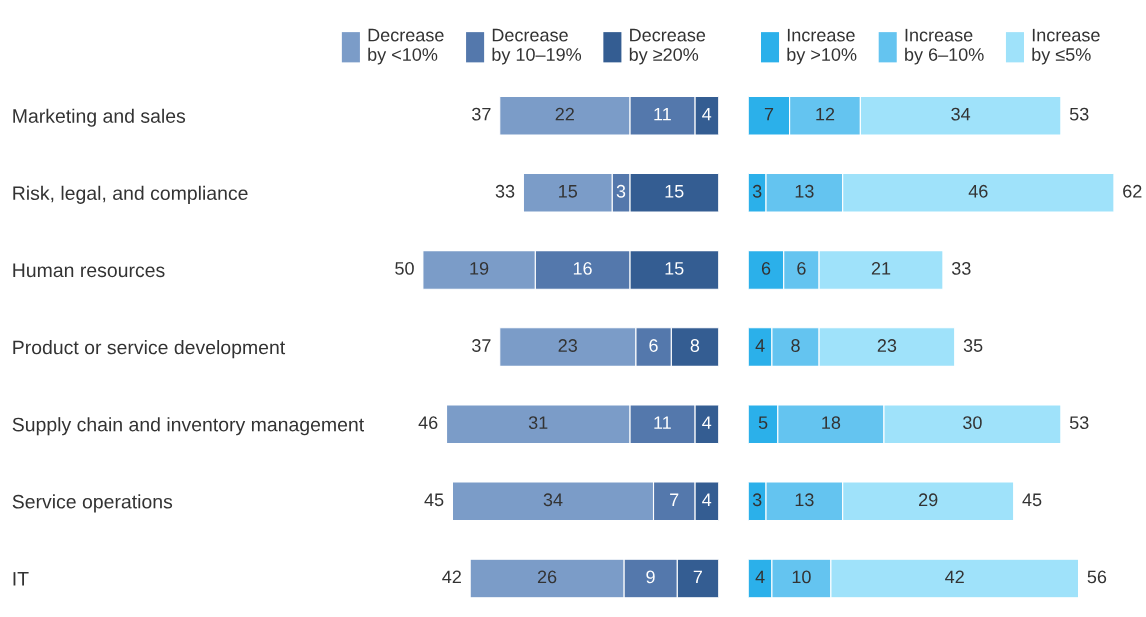  Describe the element at coordinates (972, 423) in the screenshot. I see `data-label: 30` at that location.